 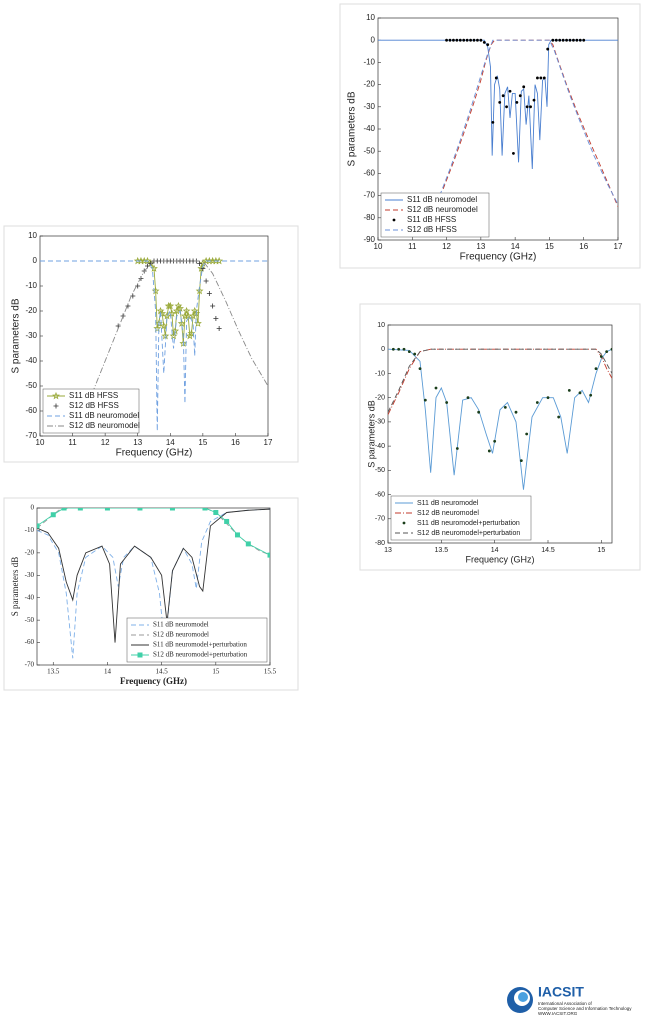 What do you see at coordinates (448, 513) in the screenshot?
I see `legend-label: S12 dB neuromodel` at bounding box center [448, 513].